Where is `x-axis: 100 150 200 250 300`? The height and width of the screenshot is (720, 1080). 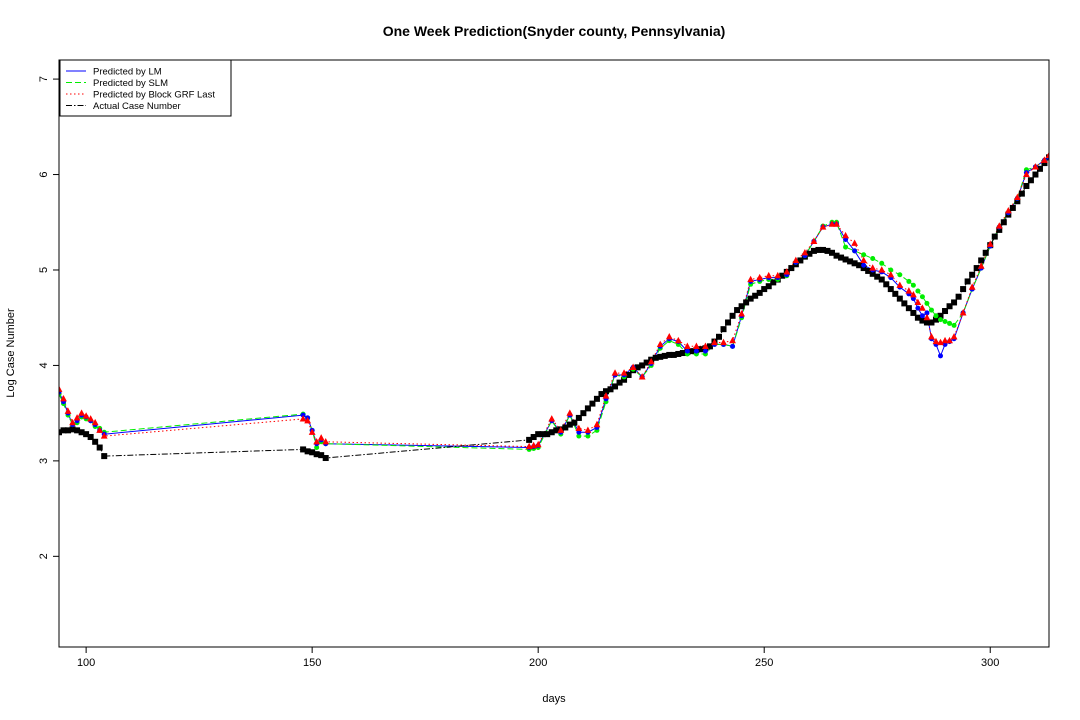 x-axis: 100 150 200 250 300 is located at coordinates (538, 658).